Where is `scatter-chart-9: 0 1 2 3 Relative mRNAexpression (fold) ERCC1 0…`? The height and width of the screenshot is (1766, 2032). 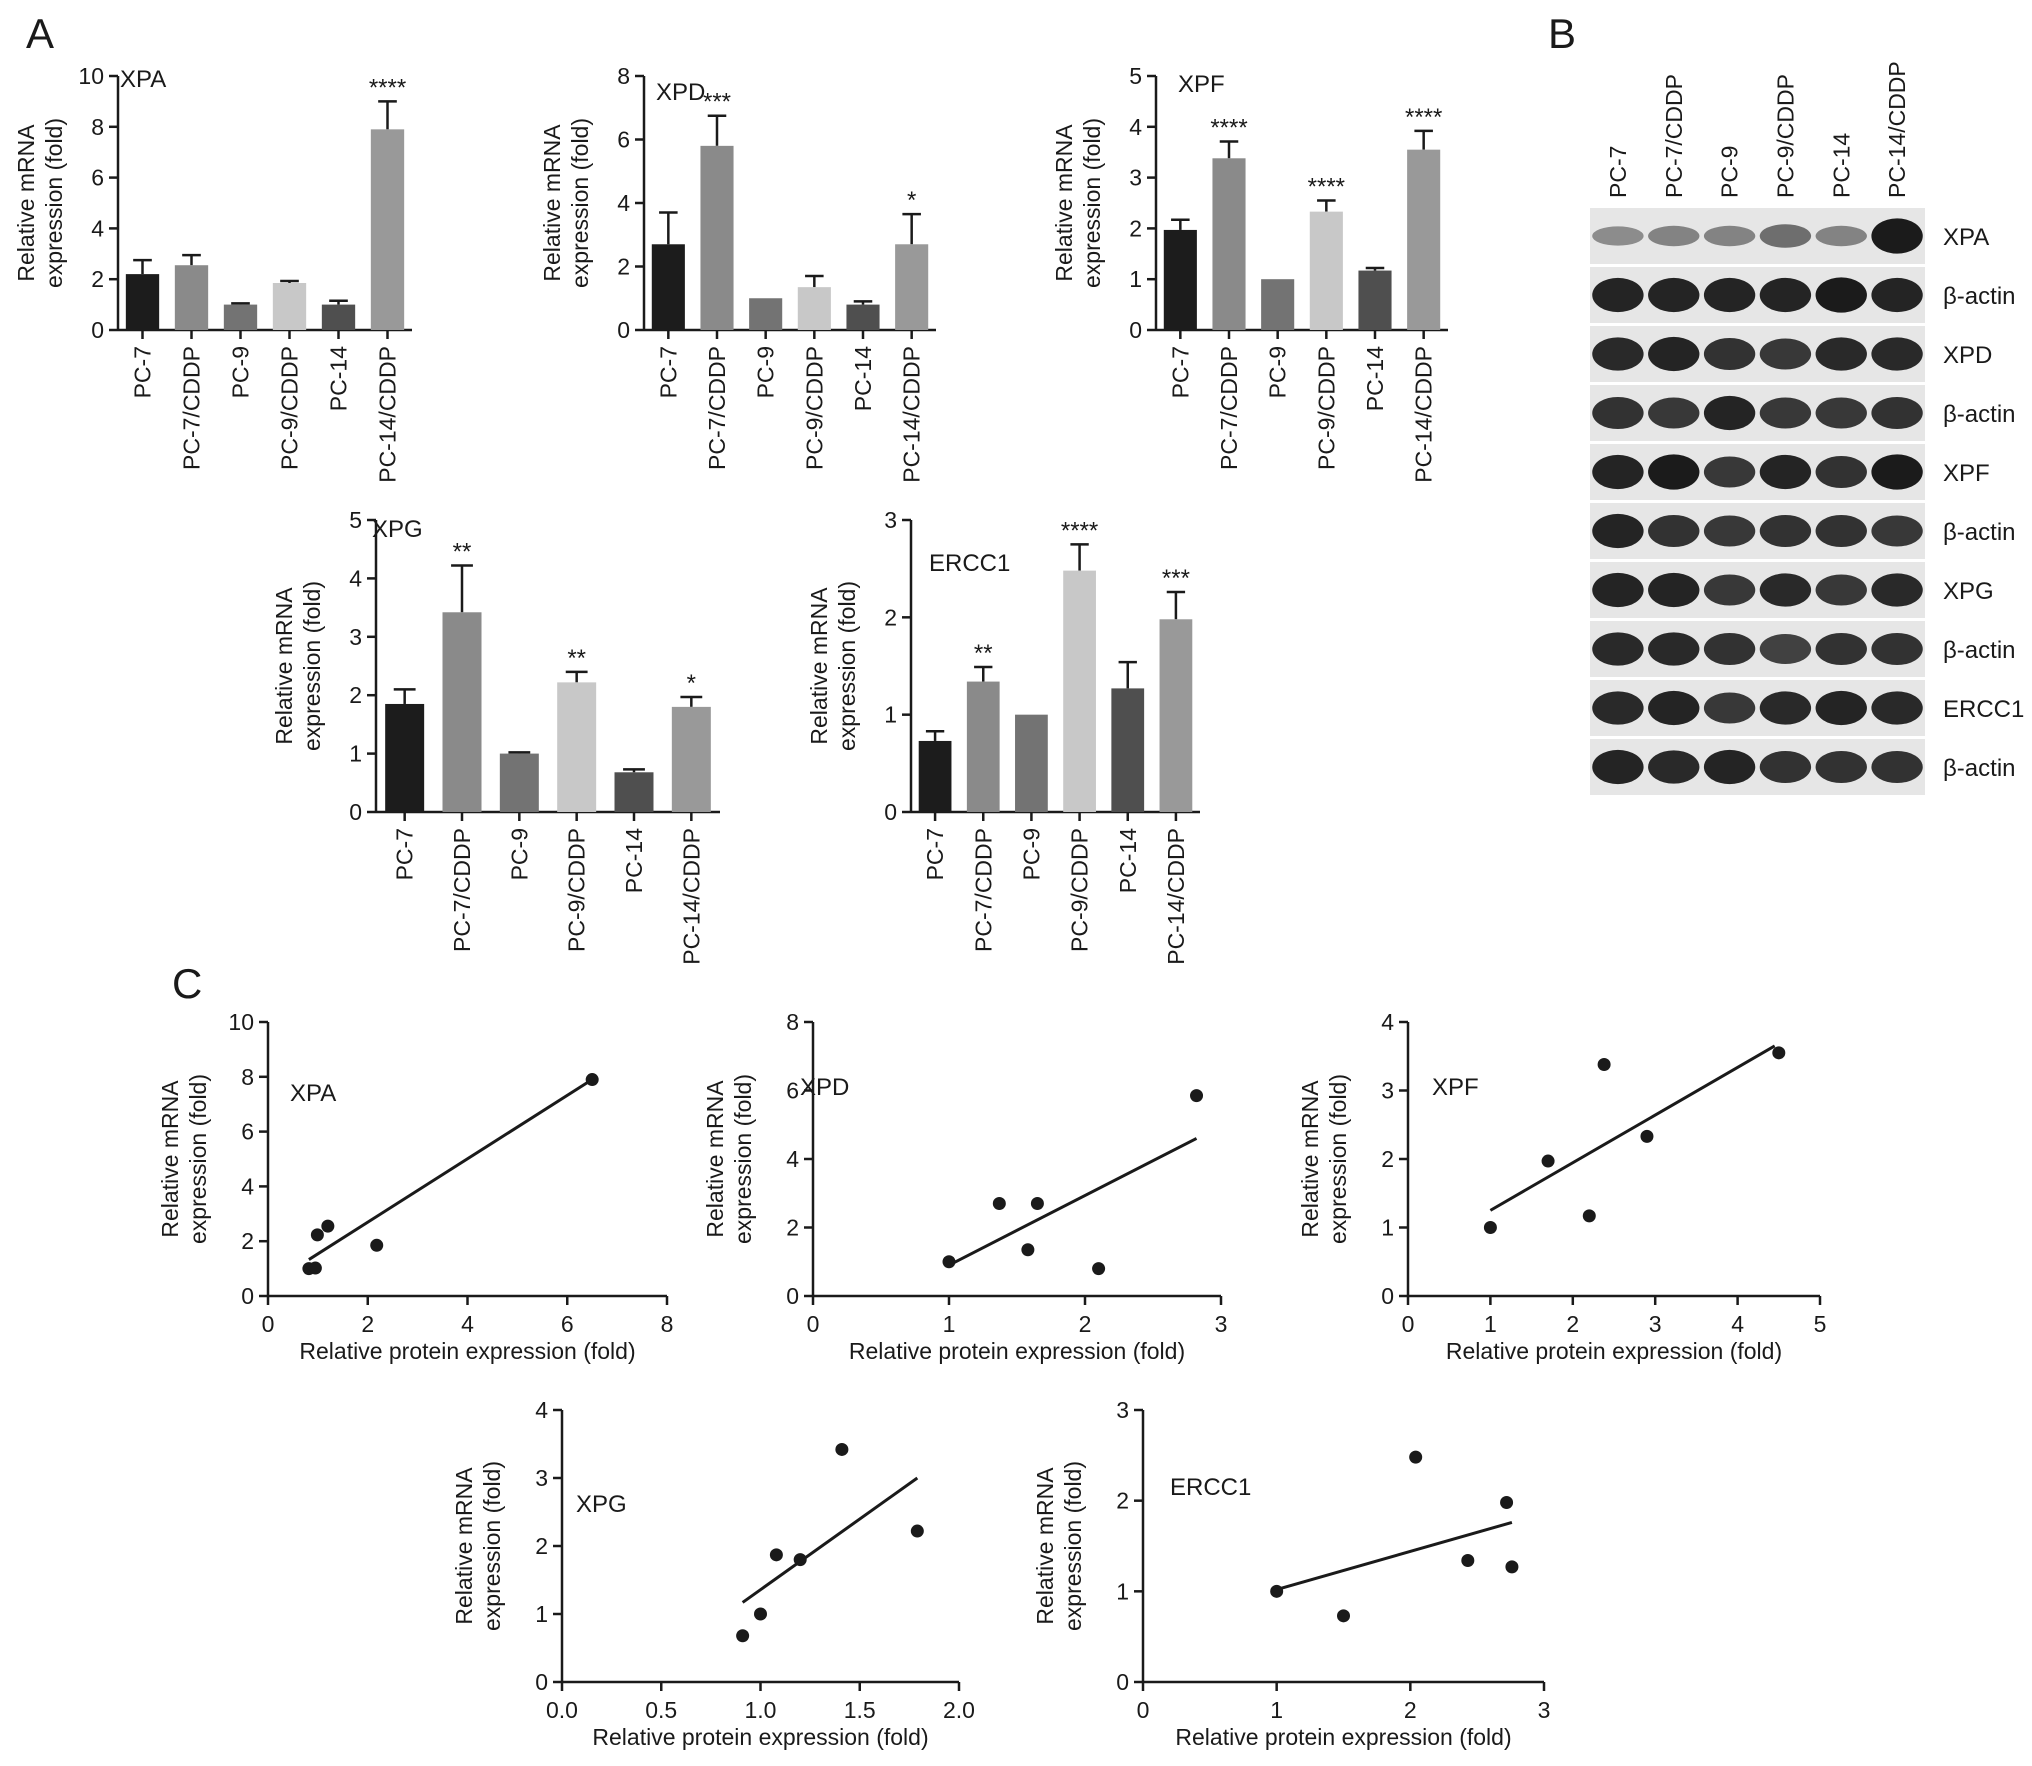
scatter-chart-9: 0 1 2 3 Relative mRNAexpression (fold) ERCC1 0… is located at coordinates (1291, 1573).